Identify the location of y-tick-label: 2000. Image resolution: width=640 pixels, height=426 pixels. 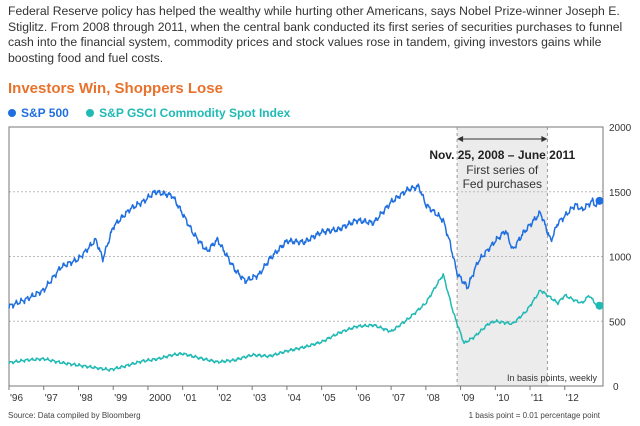
(620, 128).